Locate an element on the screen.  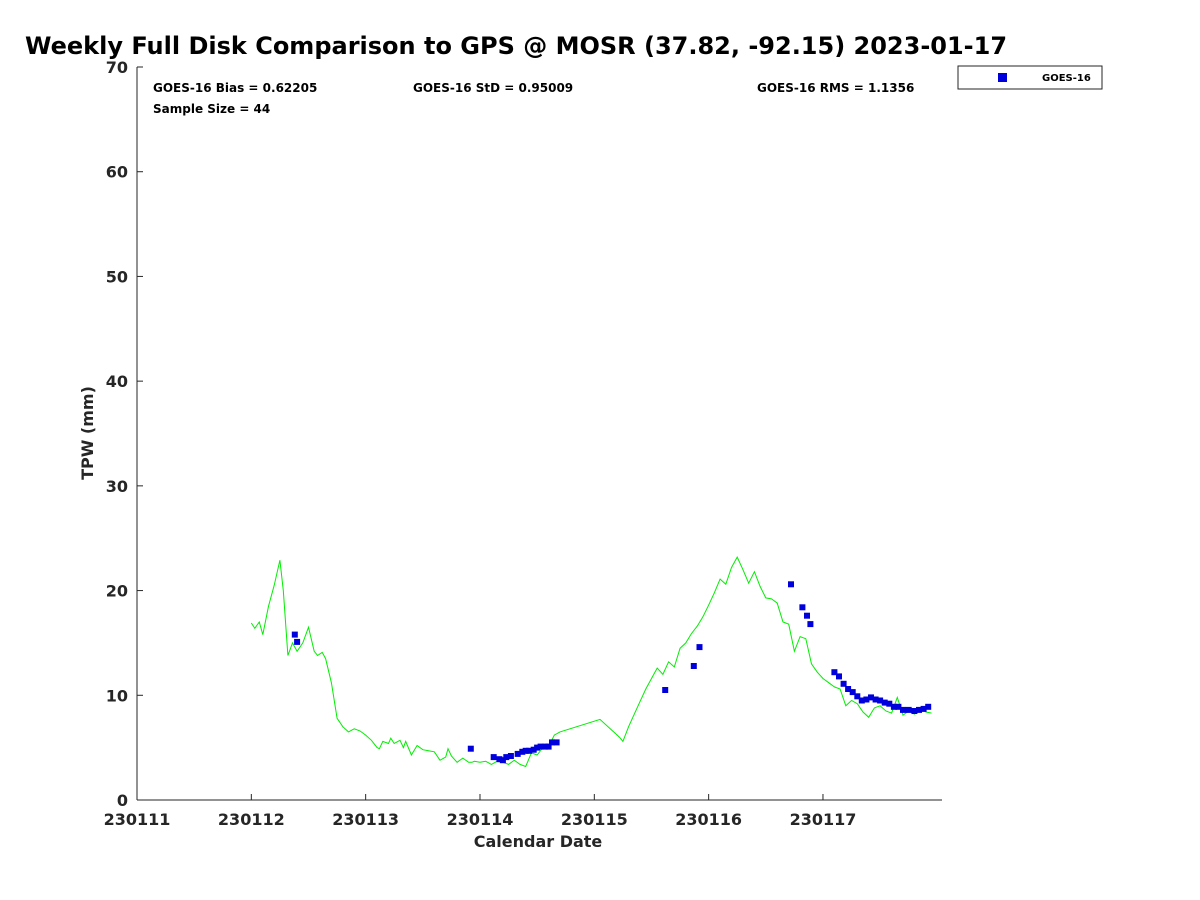
x-tick-label: 230111 is located at coordinates (137, 819).